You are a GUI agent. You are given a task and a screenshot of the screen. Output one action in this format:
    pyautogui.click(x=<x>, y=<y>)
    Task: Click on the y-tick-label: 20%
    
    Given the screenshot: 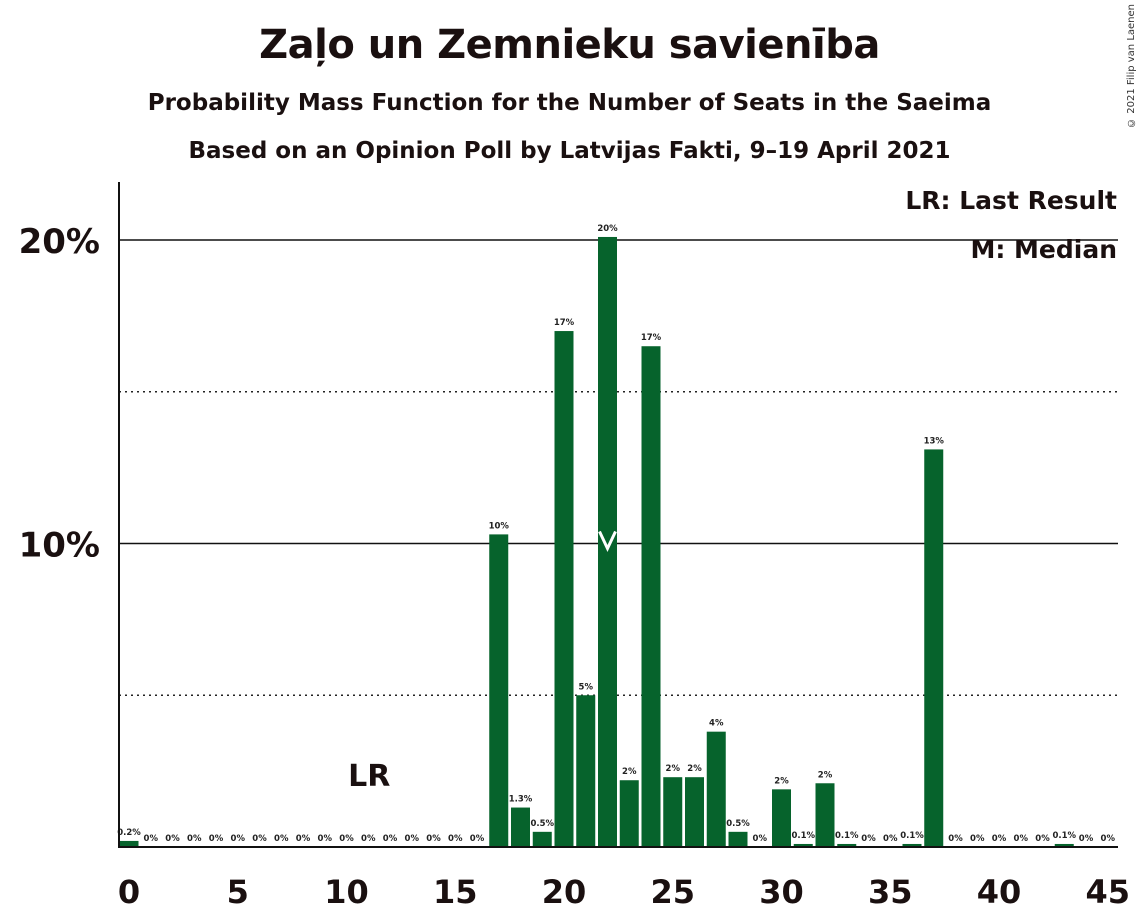 What is the action you would take?
    pyautogui.click(x=59, y=242)
    